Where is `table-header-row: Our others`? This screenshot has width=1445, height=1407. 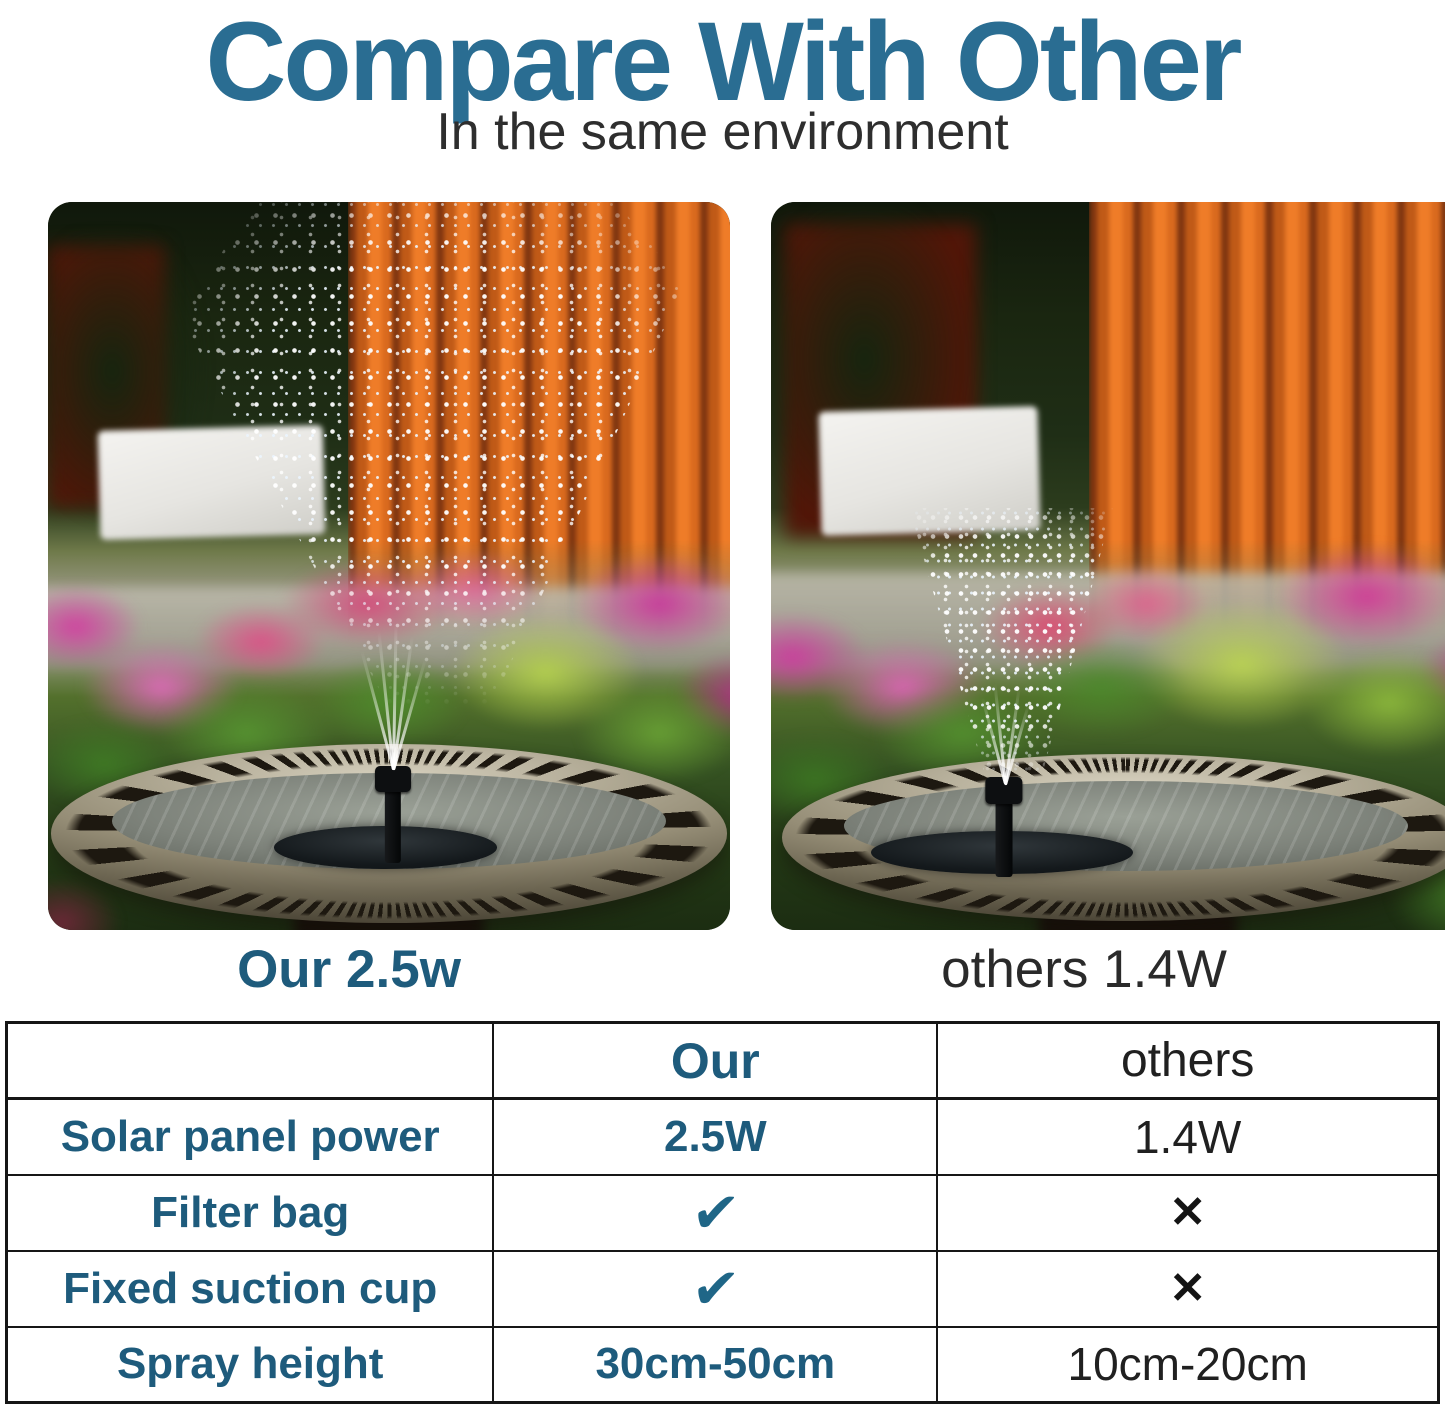 table-header-row: Our others is located at coordinates (722, 1060).